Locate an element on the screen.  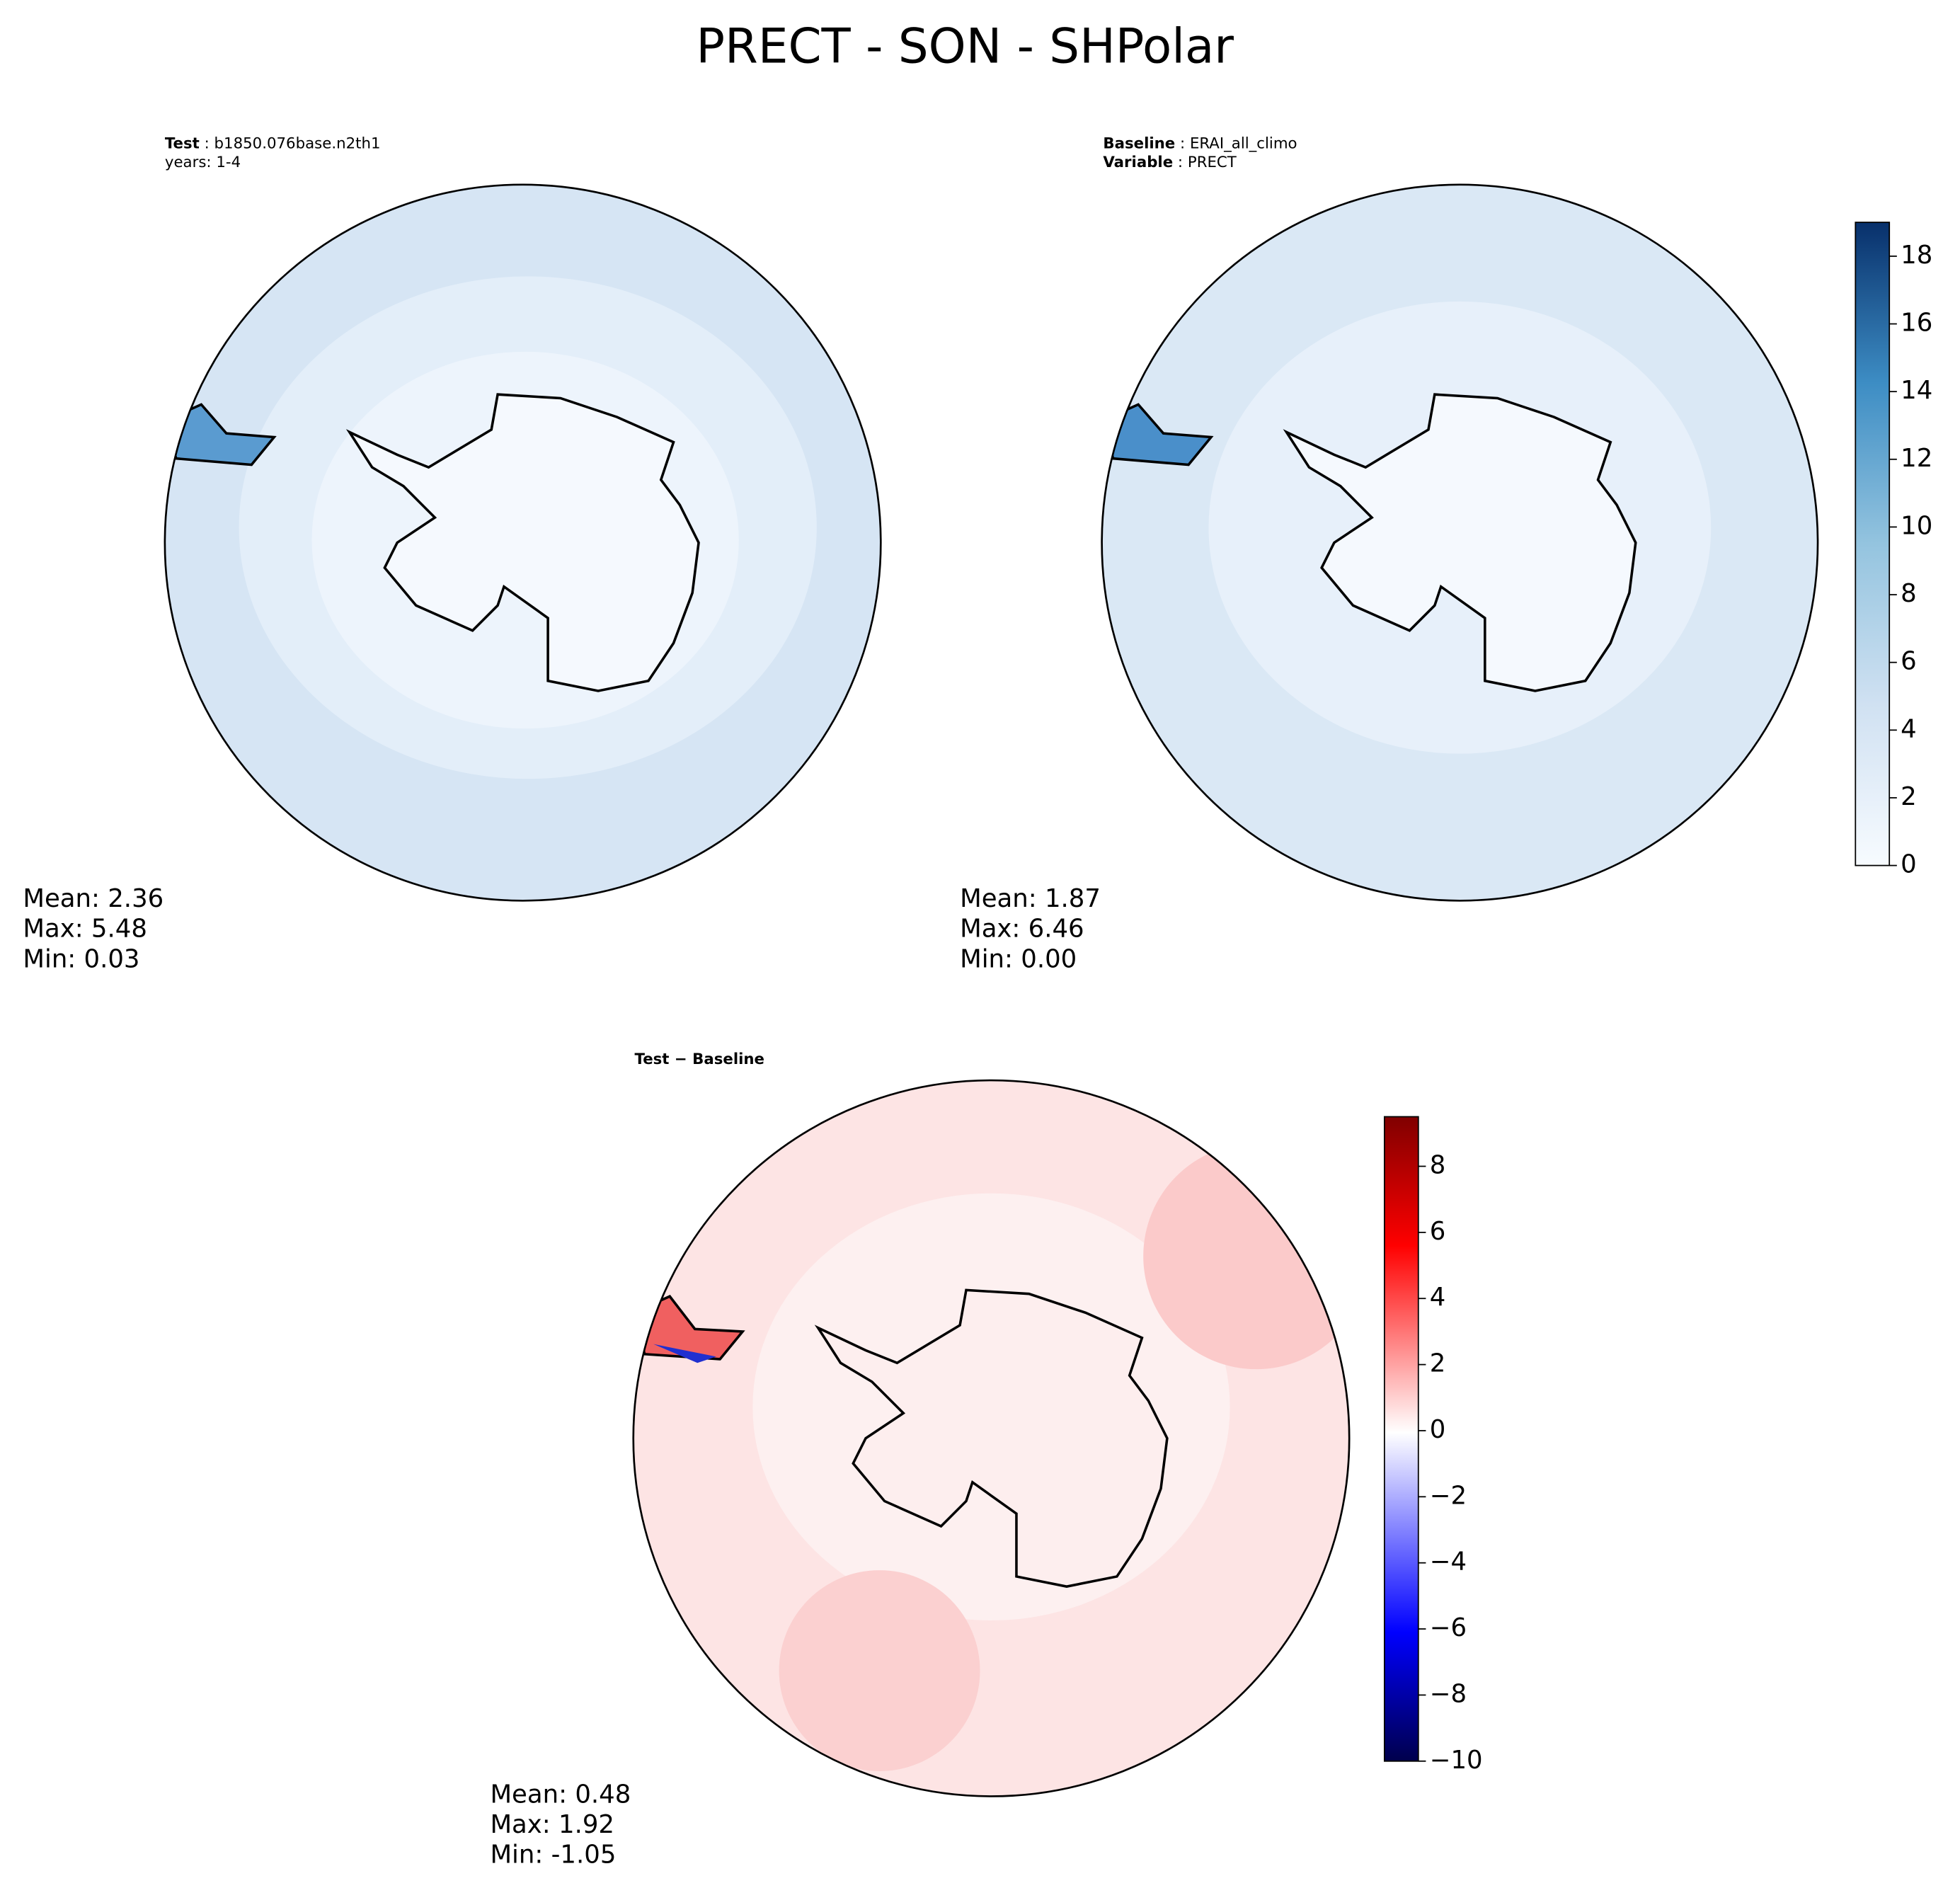
header-label: Baseline is located at coordinates (1139, 144).